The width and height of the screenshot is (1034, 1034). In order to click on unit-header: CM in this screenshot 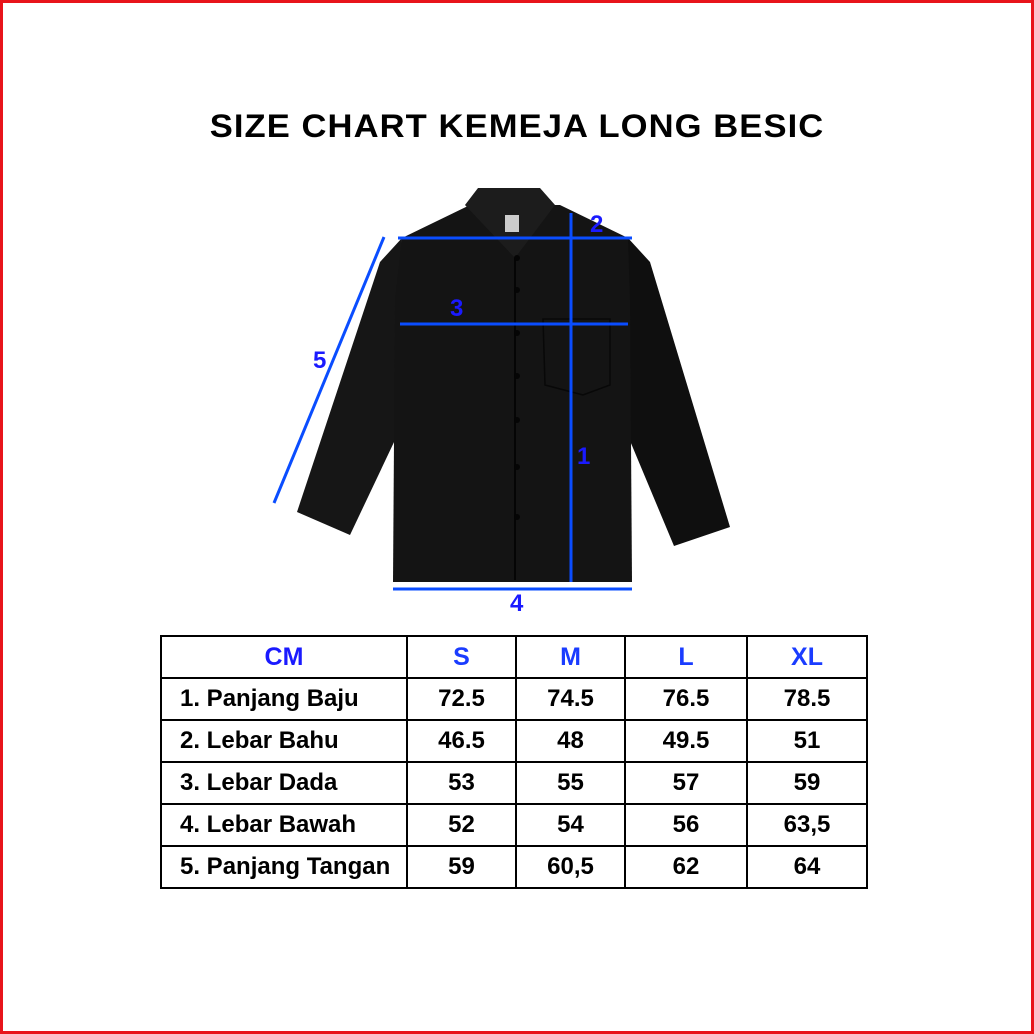, I will do `click(284, 657)`.